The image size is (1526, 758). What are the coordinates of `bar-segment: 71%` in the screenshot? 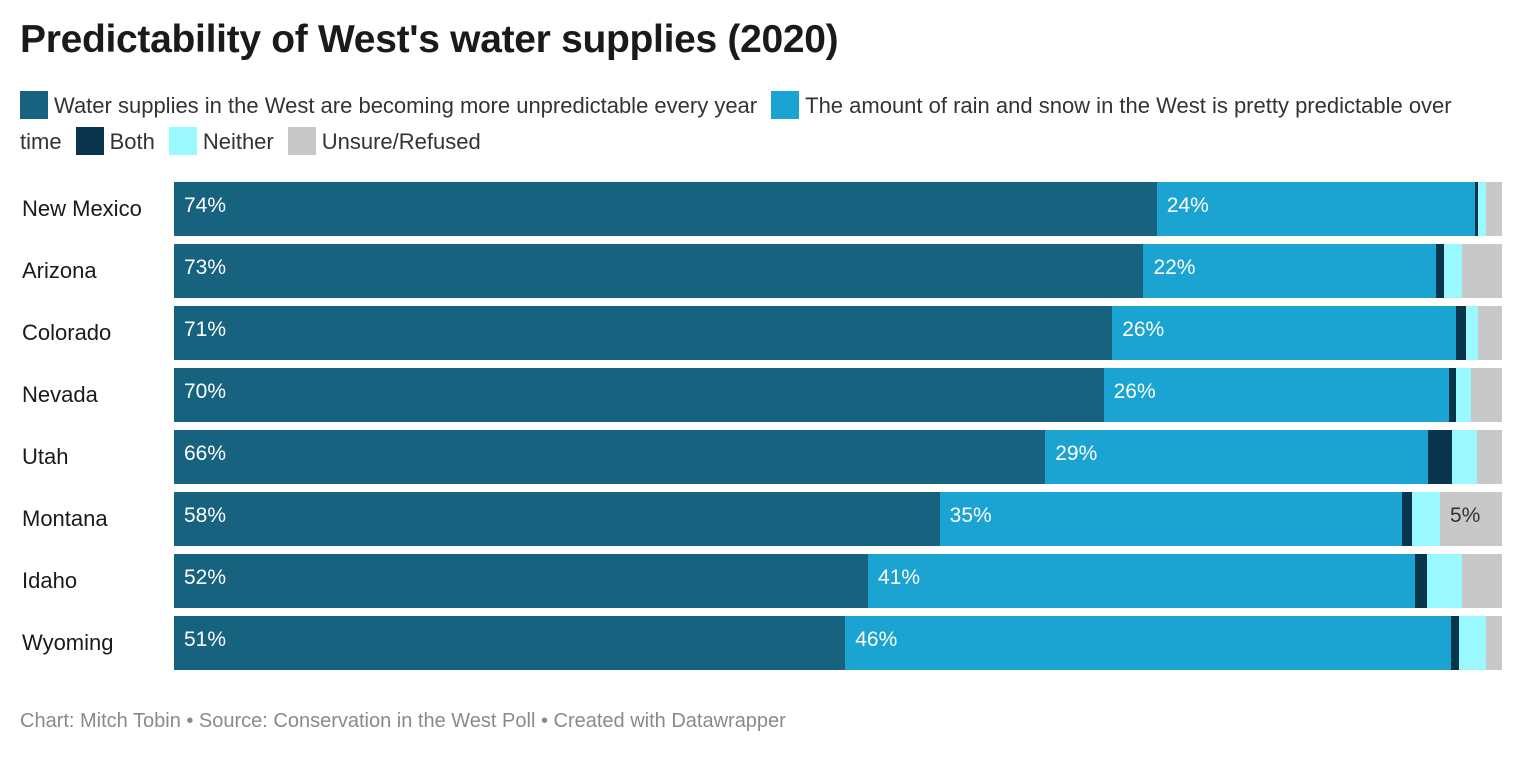 It's located at (643, 333).